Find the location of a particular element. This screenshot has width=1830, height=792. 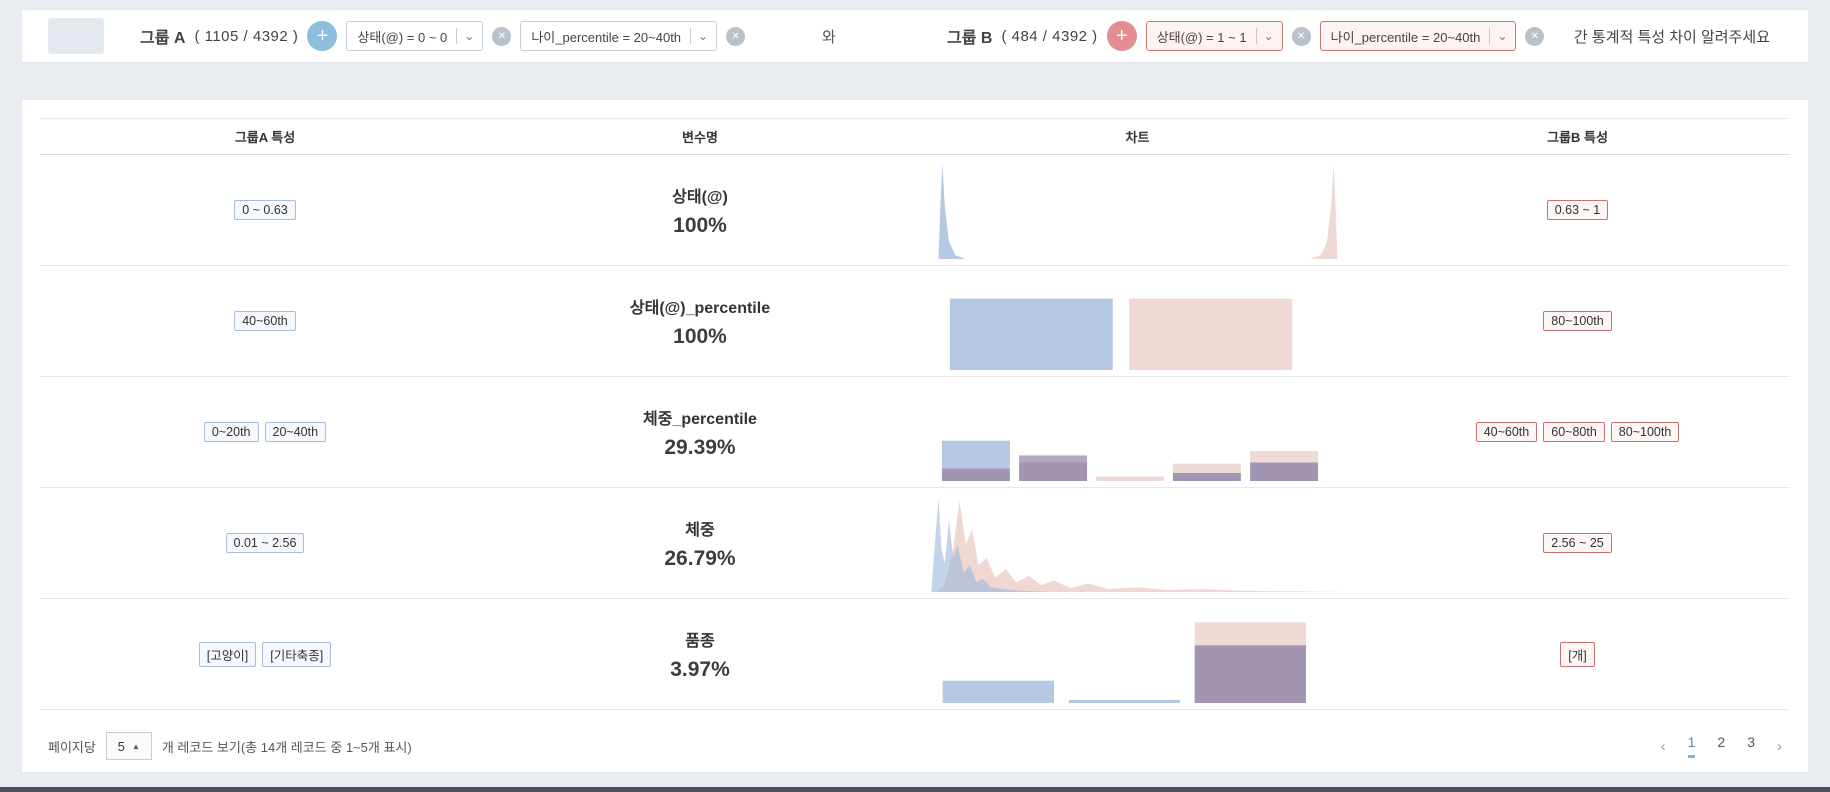

variable-name: 상태(@)_percentile is located at coordinates (700, 308).